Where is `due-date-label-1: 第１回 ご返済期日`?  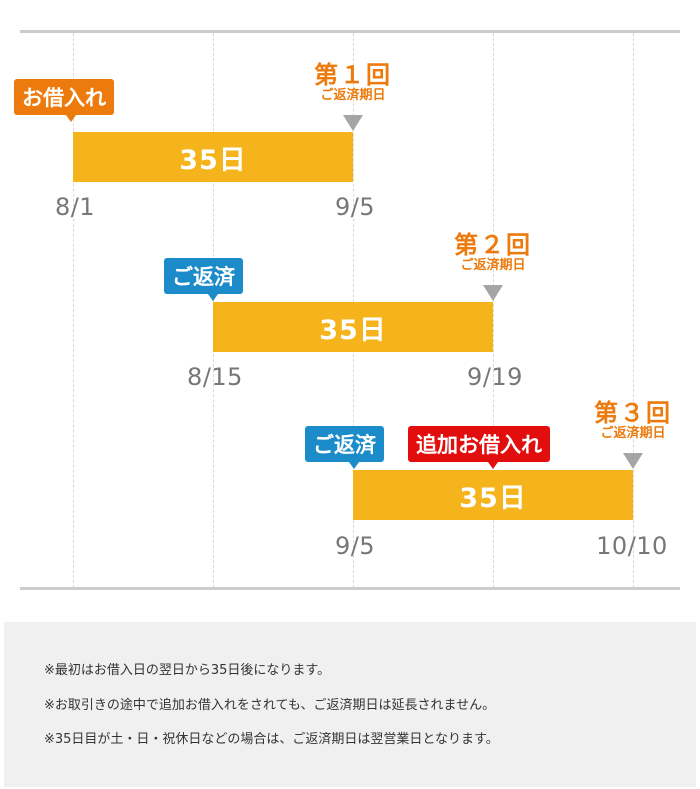
due-date-label-1: 第１回 ご返済期日 is located at coordinates (353, 82).